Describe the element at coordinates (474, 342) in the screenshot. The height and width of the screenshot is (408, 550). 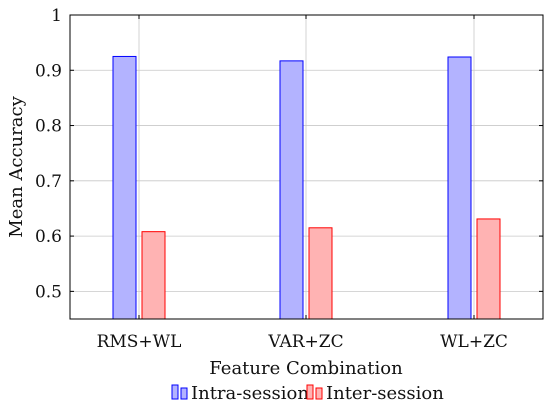
I see `x-tick-label: WL+ZC` at that location.